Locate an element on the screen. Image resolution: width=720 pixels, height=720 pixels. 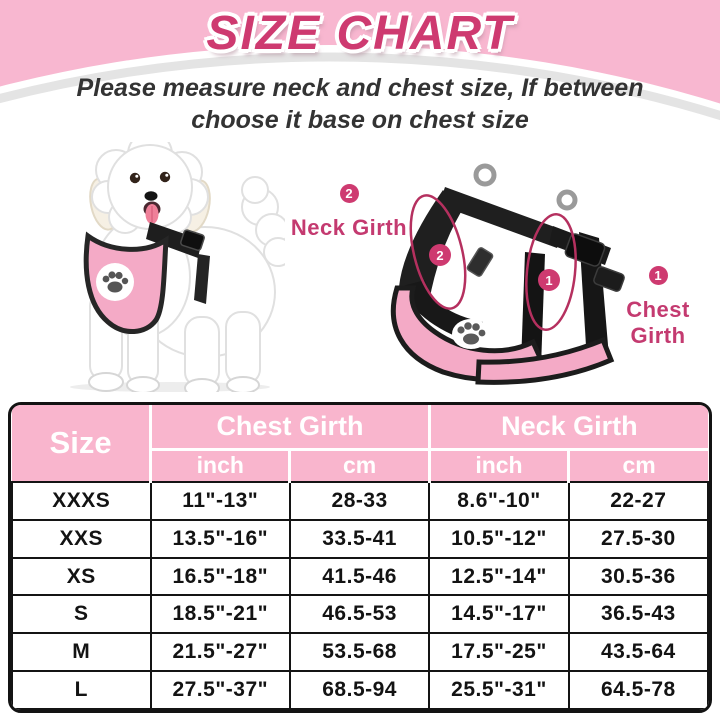
harness-photo: 2 1 is located at coordinates (507, 274).